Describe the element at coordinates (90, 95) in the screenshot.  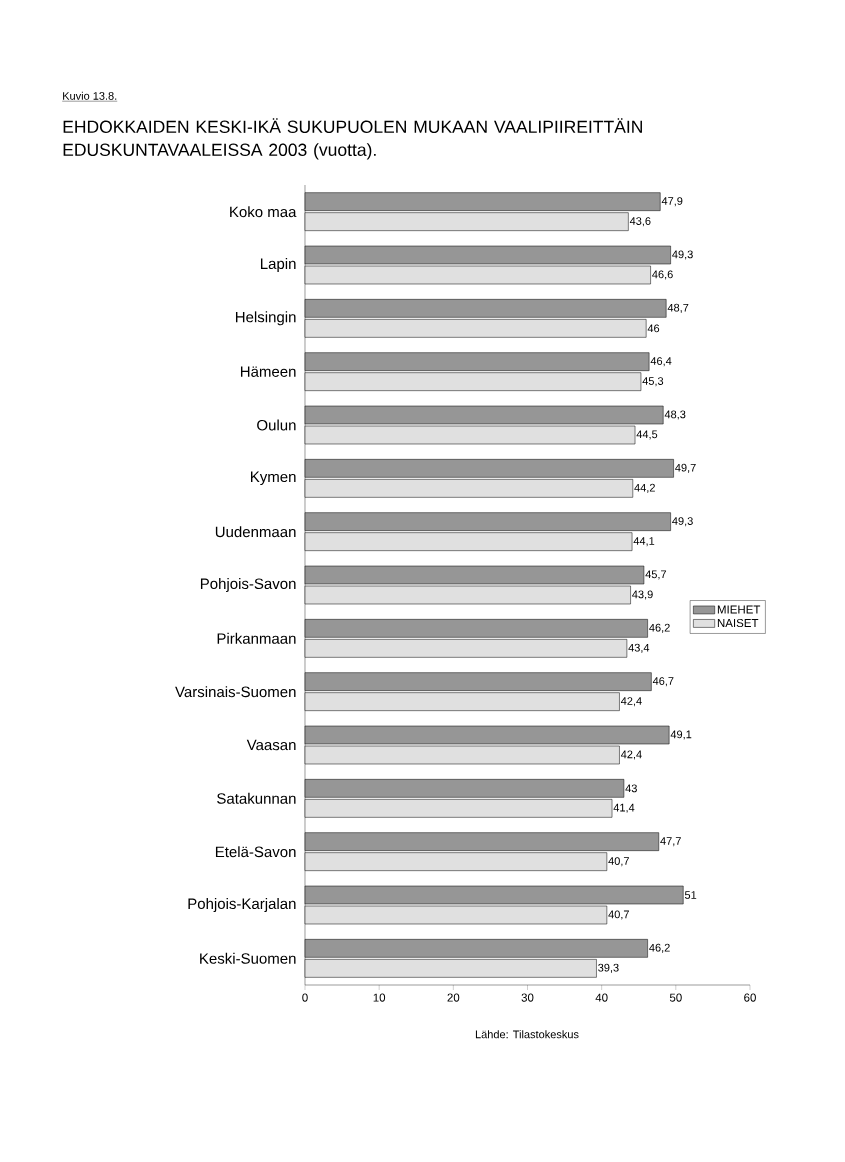
I see `text: Kuvio 13.8.` at that location.